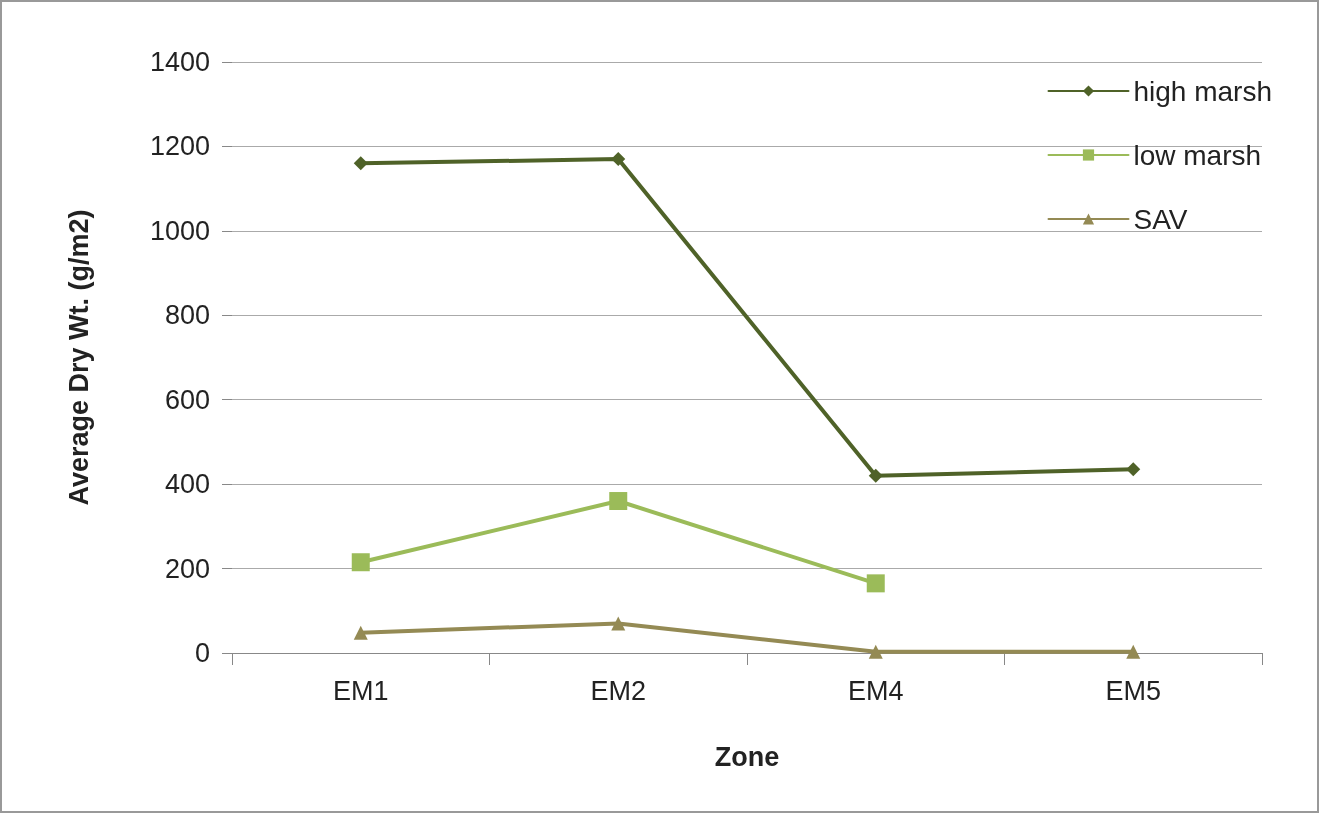 The height and width of the screenshot is (813, 1319). I want to click on y-tick-label: 800, so click(187, 315).